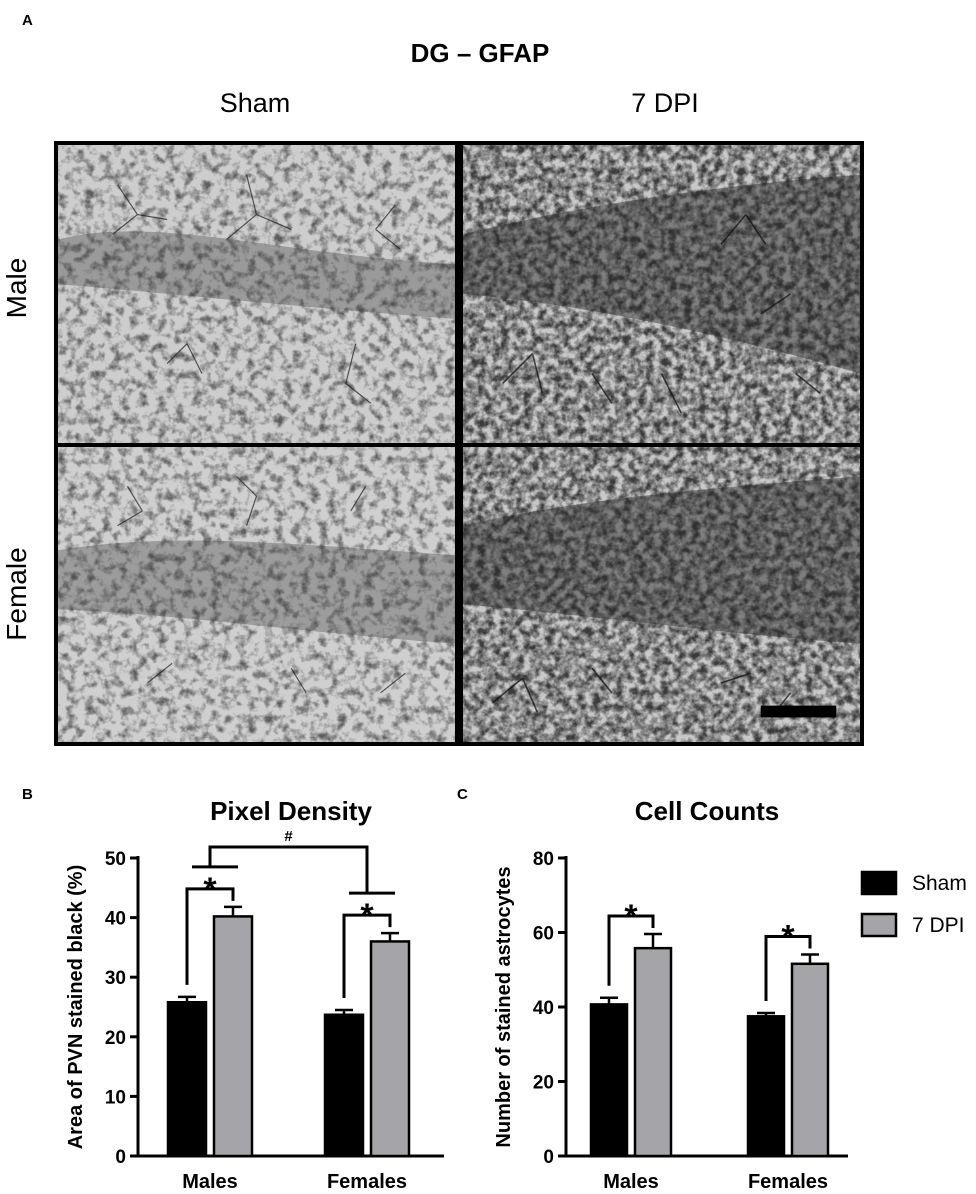  Describe the element at coordinates (27, 794) in the screenshot. I see `panel-letter-b: B` at that location.